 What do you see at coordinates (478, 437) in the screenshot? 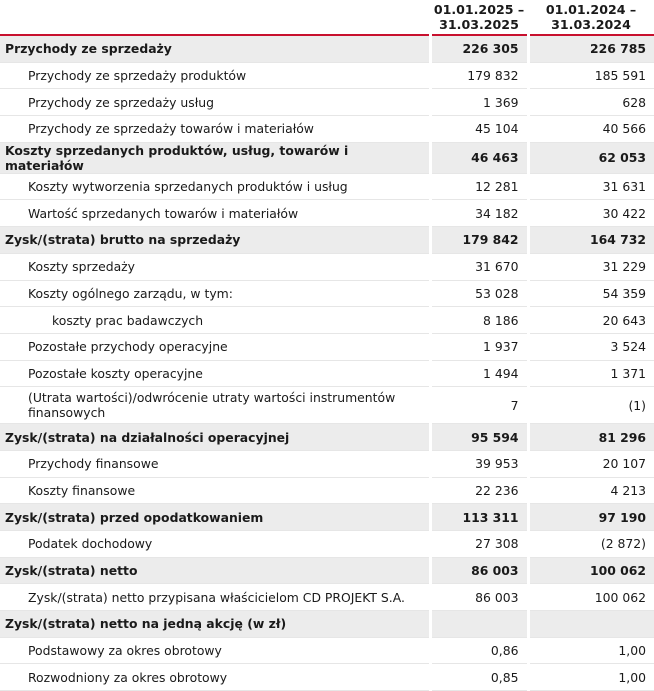
I see `cell-value: 95 594` at bounding box center [478, 437].